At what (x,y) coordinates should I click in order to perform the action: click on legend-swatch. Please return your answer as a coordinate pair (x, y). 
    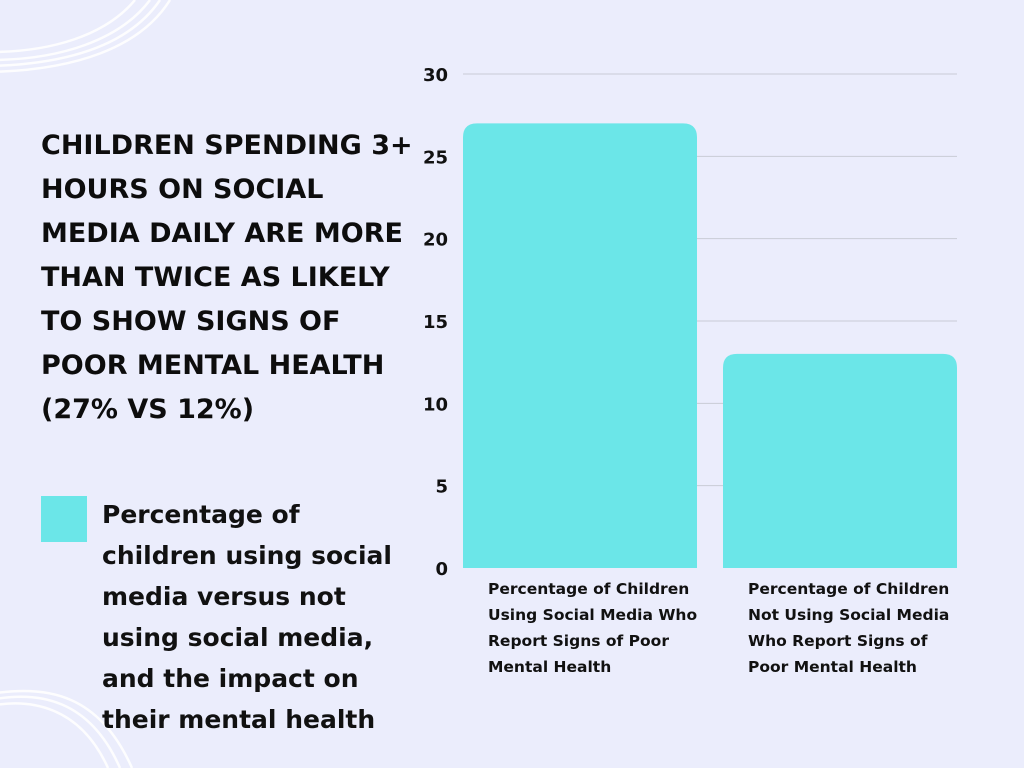
    Looking at the image, I should click on (64, 519).